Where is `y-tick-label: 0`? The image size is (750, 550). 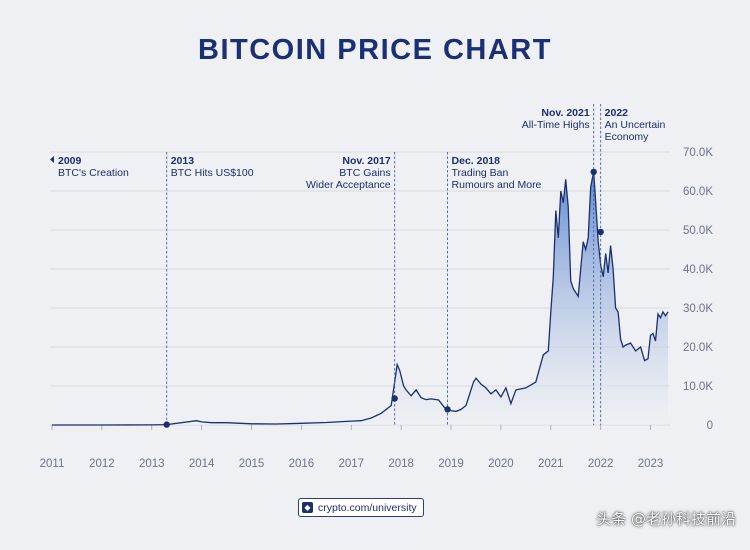
y-tick-label: 0 is located at coordinates (710, 426).